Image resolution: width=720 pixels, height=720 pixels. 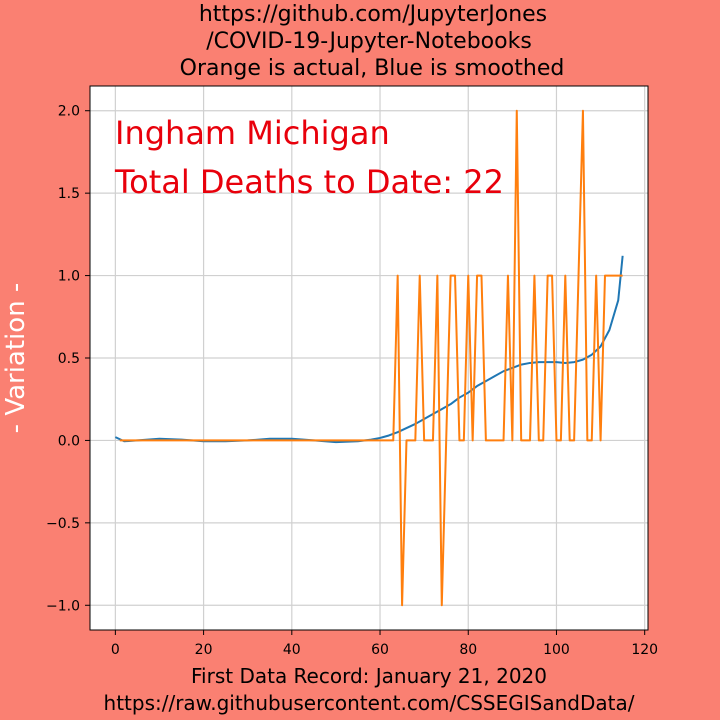 I want to click on y-axis-label: - Variation -, so click(x=16, y=358).